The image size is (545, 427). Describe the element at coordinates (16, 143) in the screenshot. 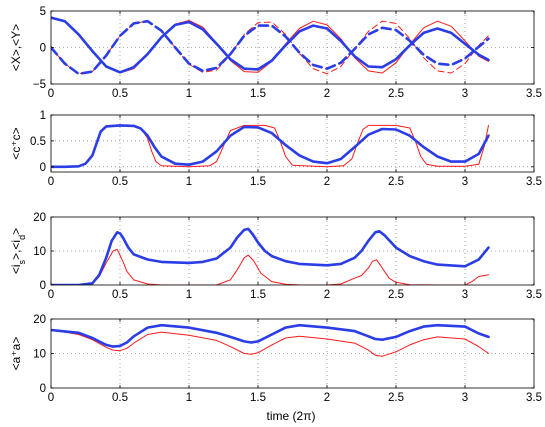

I see `y-axis-title: <c⁺c>` at that location.